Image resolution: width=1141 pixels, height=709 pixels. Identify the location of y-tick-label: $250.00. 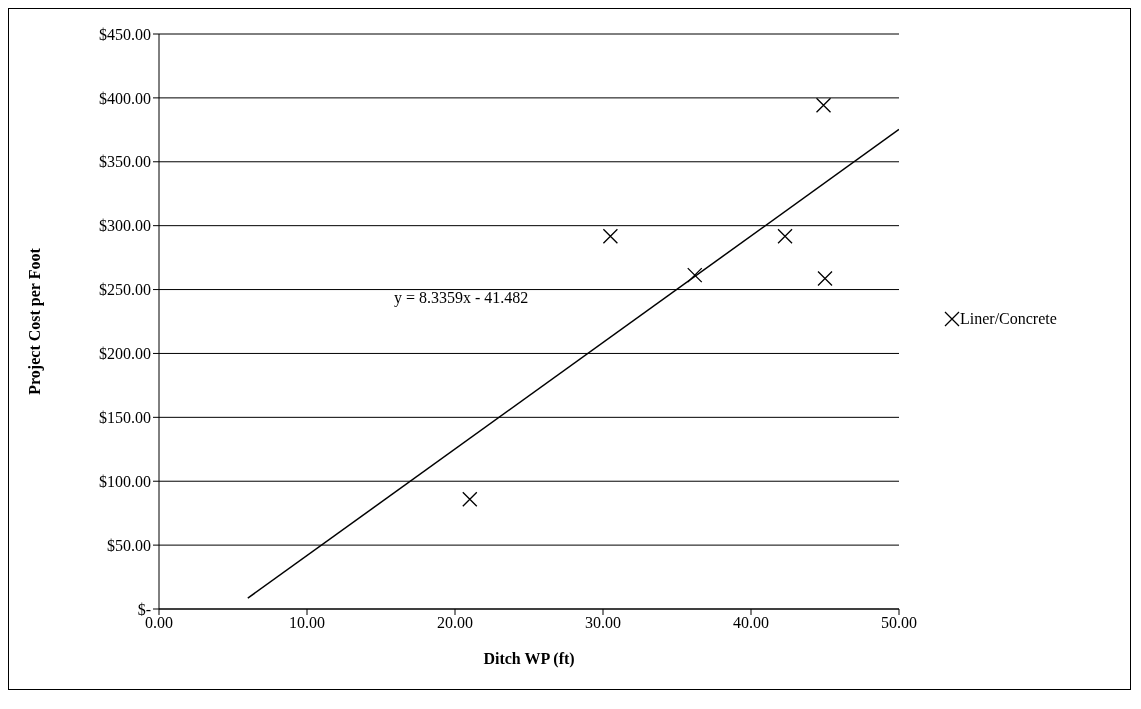
(125, 290).